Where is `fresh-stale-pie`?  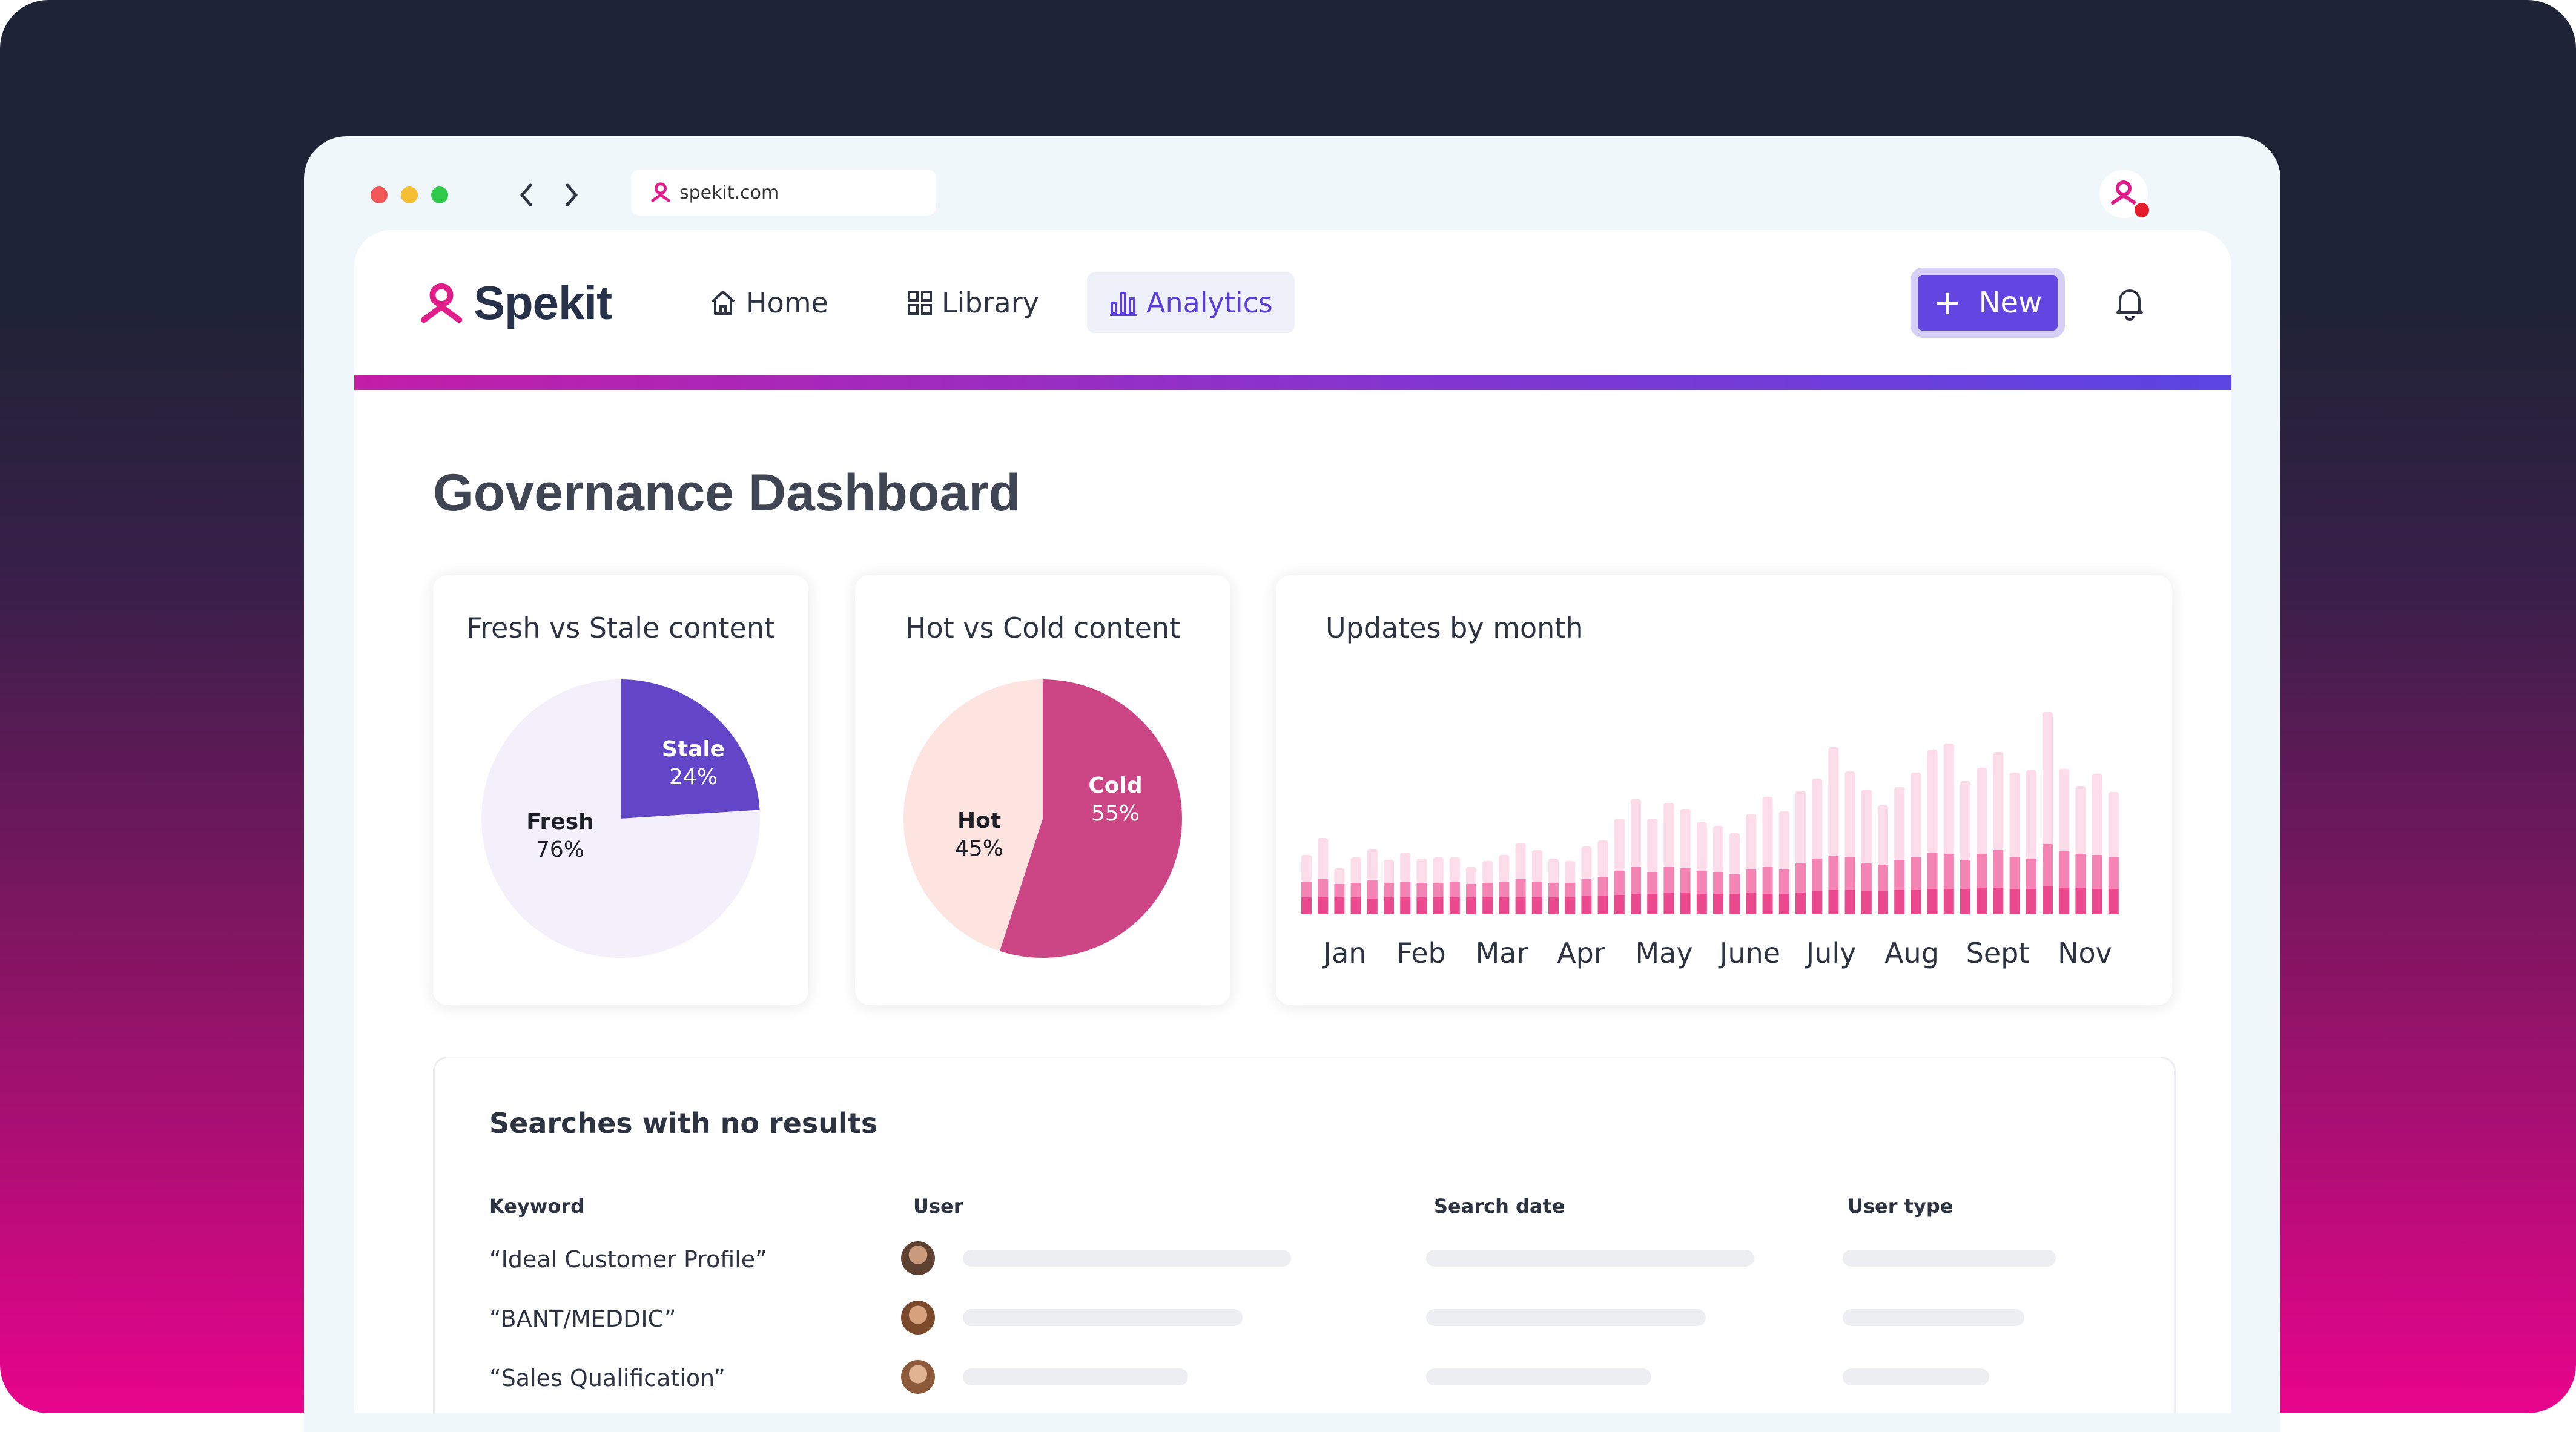
fresh-stale-pie is located at coordinates (620, 818).